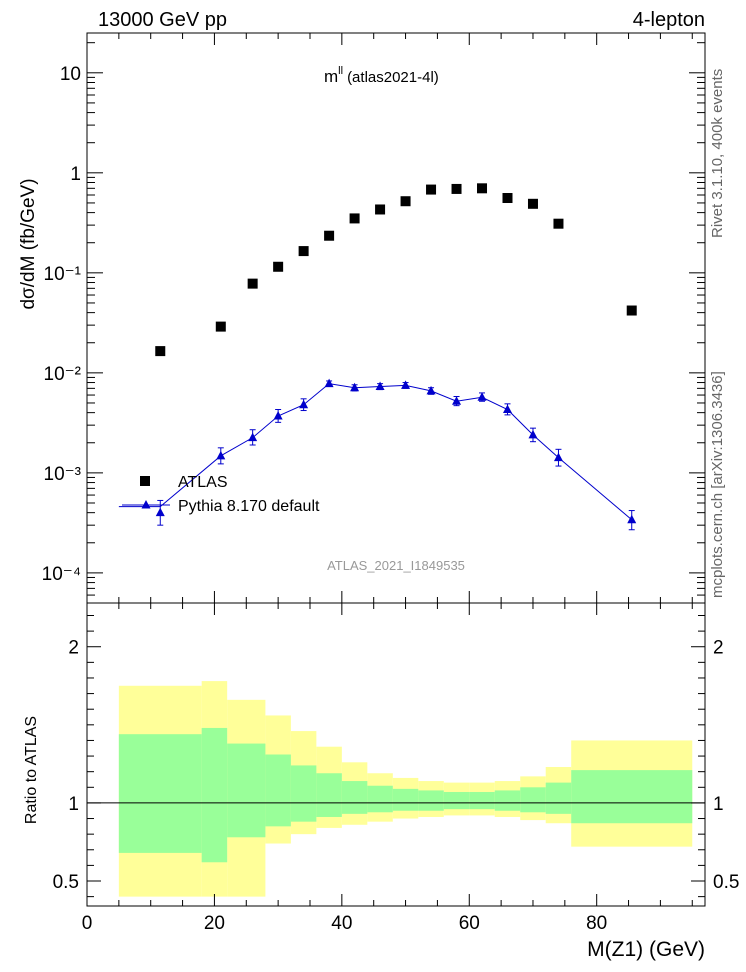 The image size is (746, 972). I want to click on ratio-y-tick-label-right: 2, so click(718, 648).